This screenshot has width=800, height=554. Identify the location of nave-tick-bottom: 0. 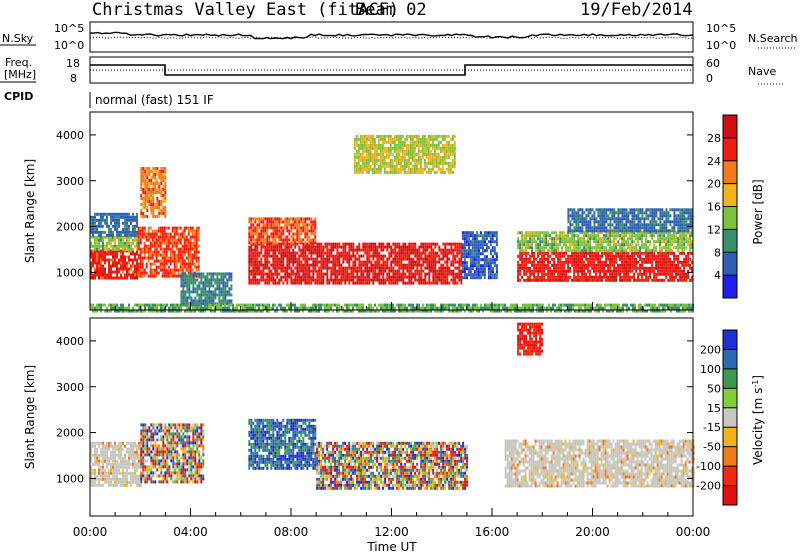
(709, 78).